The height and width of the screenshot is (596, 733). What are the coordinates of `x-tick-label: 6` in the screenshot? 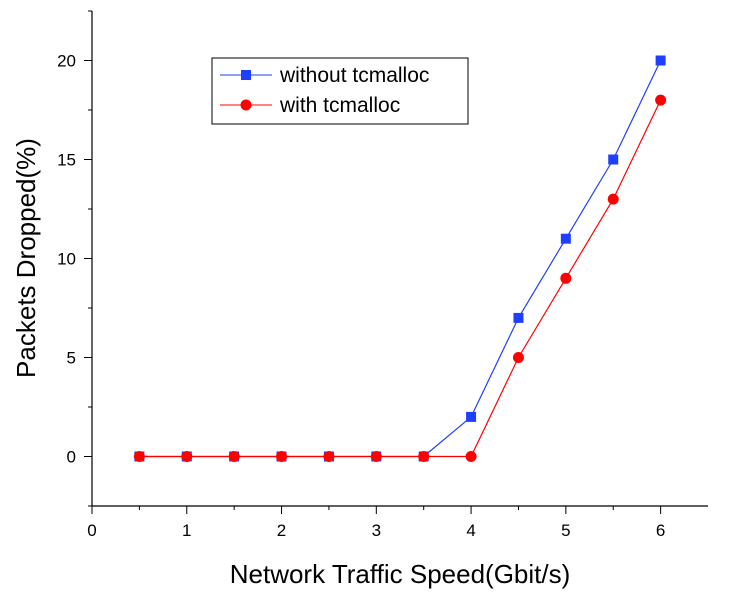 It's located at (660, 530).